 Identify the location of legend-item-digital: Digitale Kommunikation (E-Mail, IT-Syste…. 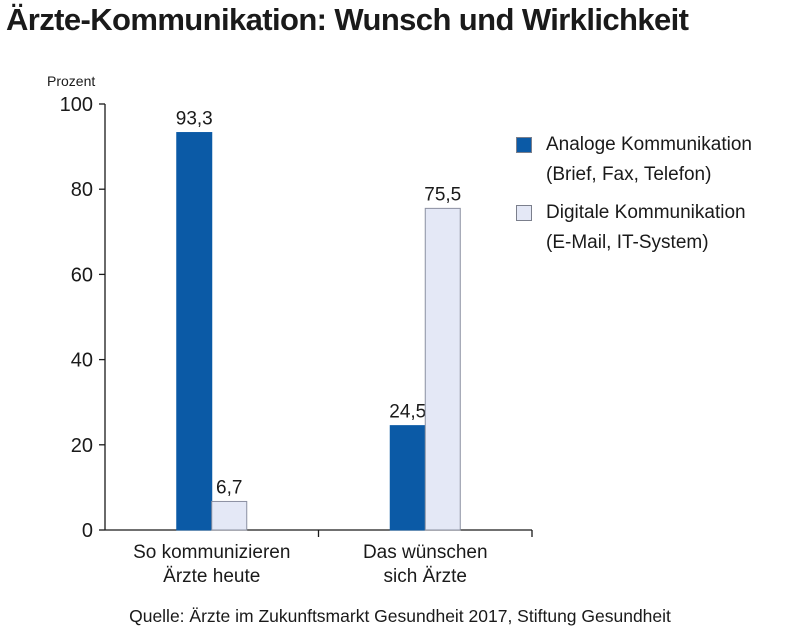
(634, 228).